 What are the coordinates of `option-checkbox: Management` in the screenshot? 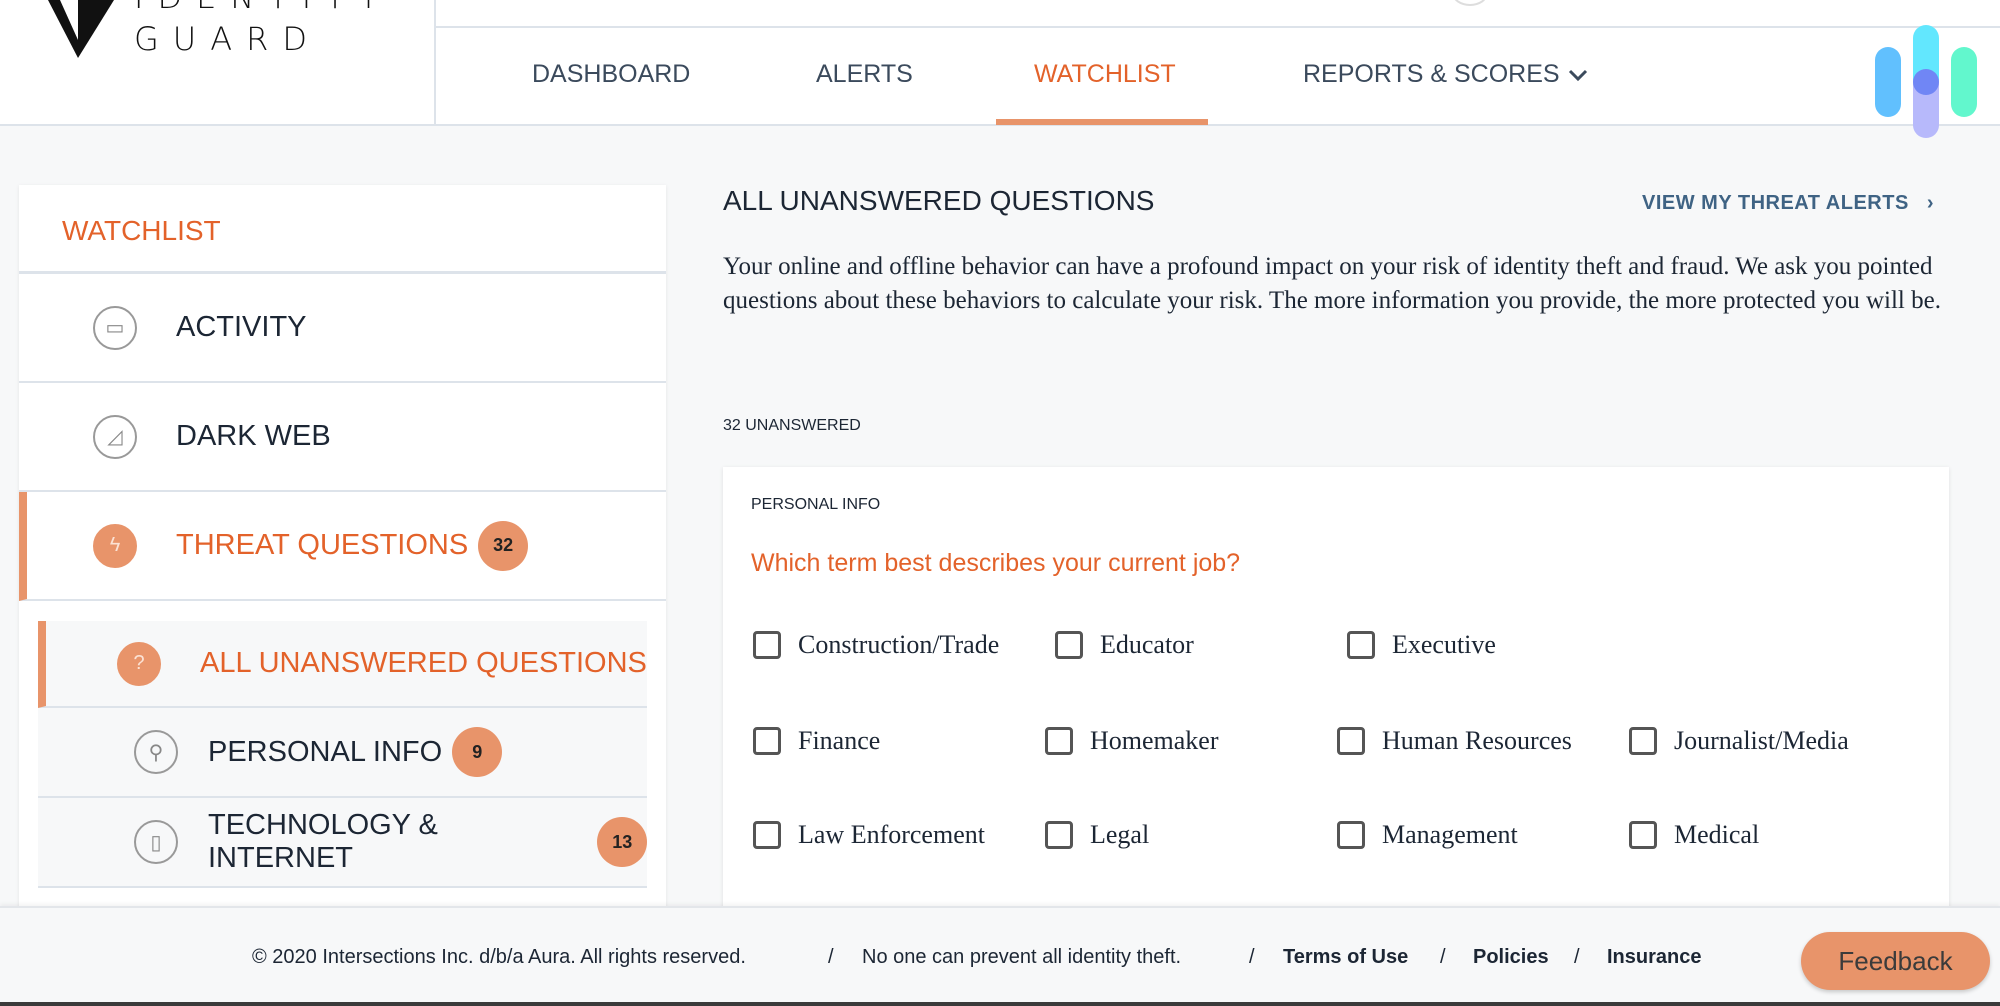 It's located at (1427, 835).